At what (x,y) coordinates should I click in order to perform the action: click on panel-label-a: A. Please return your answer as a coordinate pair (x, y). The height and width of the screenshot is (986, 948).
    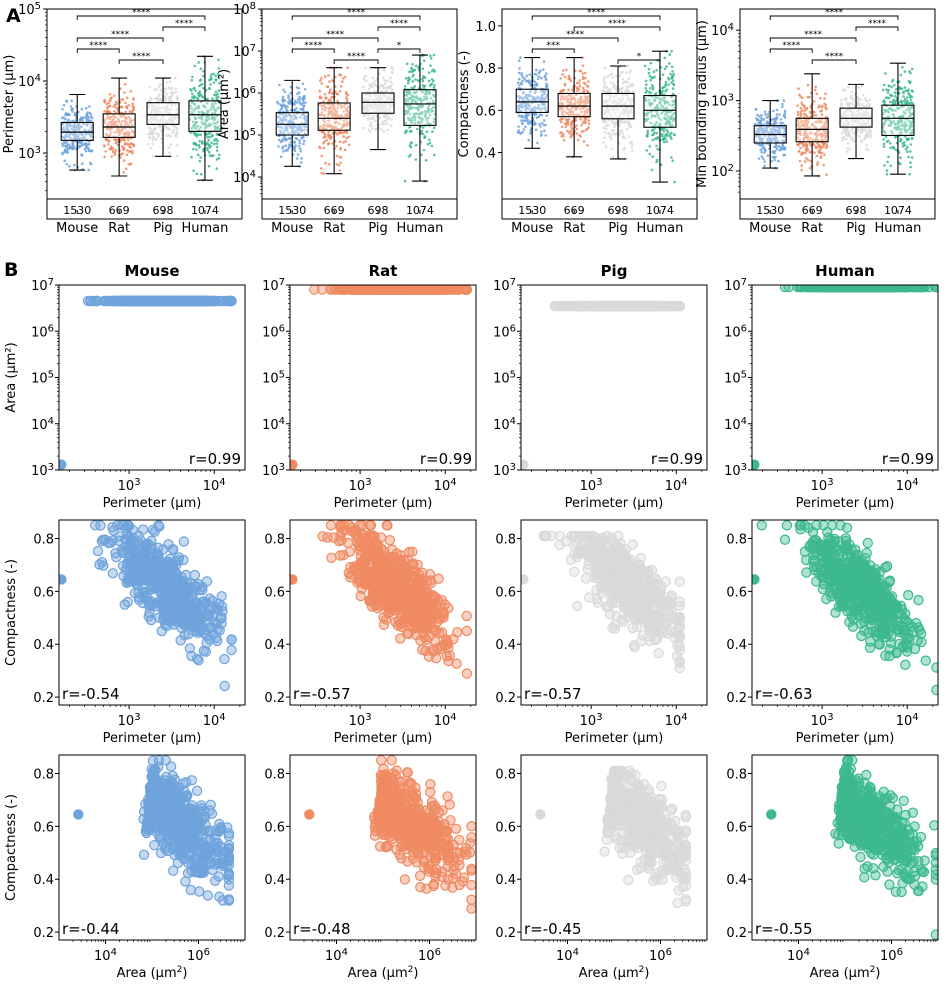
    Looking at the image, I should click on (13, 16).